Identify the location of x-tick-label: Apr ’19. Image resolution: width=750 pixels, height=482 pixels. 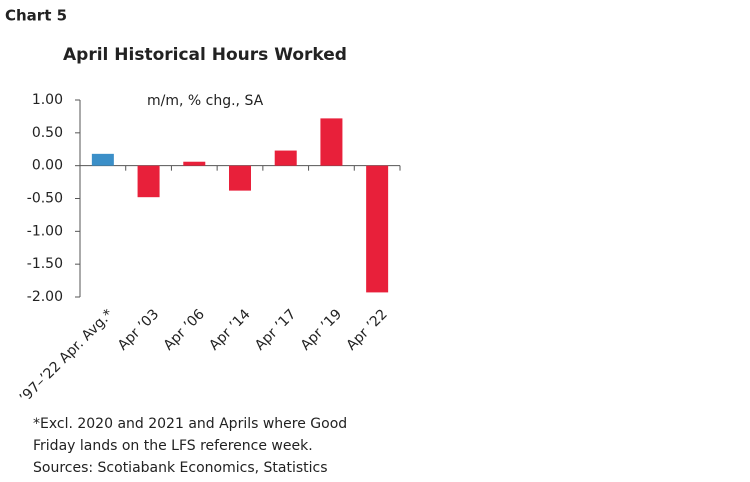
(321, 329).